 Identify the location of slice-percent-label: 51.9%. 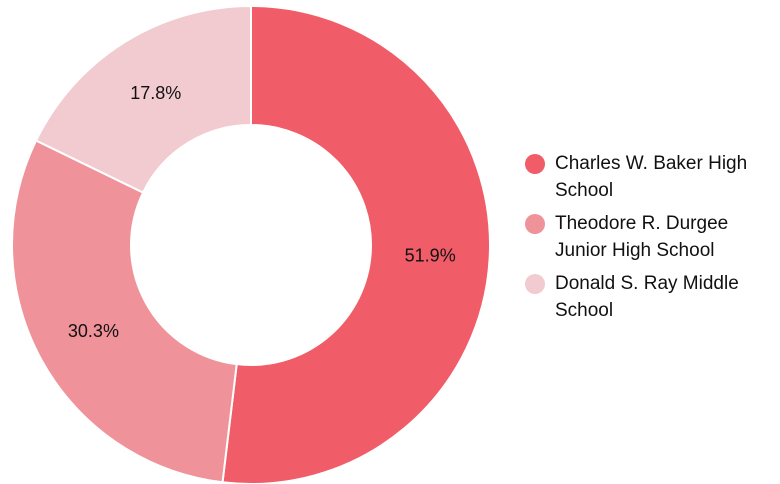
(430, 256).